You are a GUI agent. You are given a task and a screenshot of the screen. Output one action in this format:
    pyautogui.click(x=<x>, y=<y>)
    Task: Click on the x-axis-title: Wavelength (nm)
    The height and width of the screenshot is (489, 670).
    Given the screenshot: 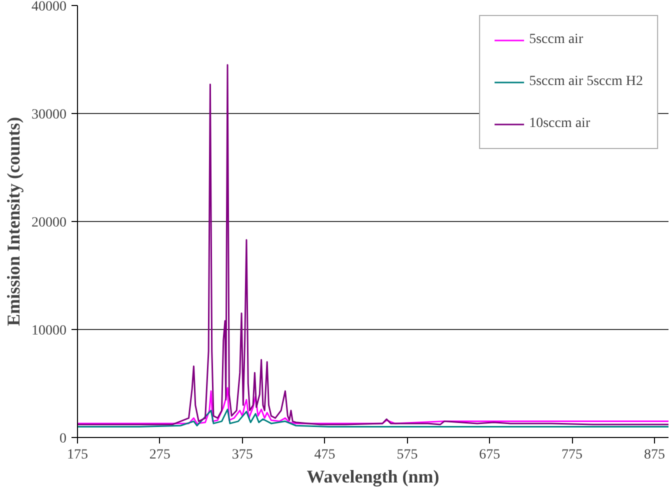 What is the action you would take?
    pyautogui.click(x=373, y=476)
    